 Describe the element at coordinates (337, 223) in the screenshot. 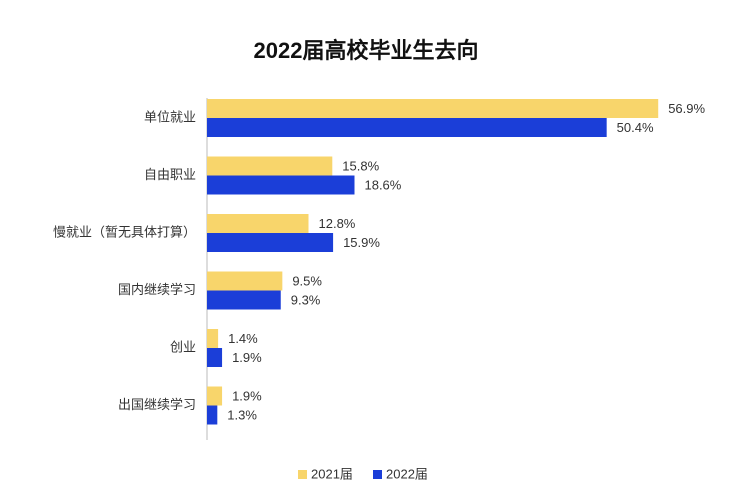

I see `data-label: 12.8%` at that location.